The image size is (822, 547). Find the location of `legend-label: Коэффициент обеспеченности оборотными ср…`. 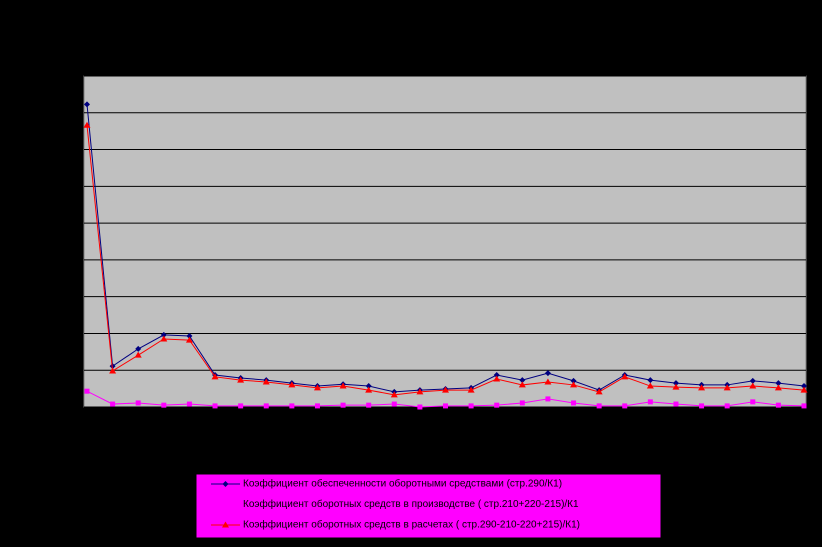

legend-label: Коэффициент обеспеченности оборотными ср… is located at coordinates (402, 484).